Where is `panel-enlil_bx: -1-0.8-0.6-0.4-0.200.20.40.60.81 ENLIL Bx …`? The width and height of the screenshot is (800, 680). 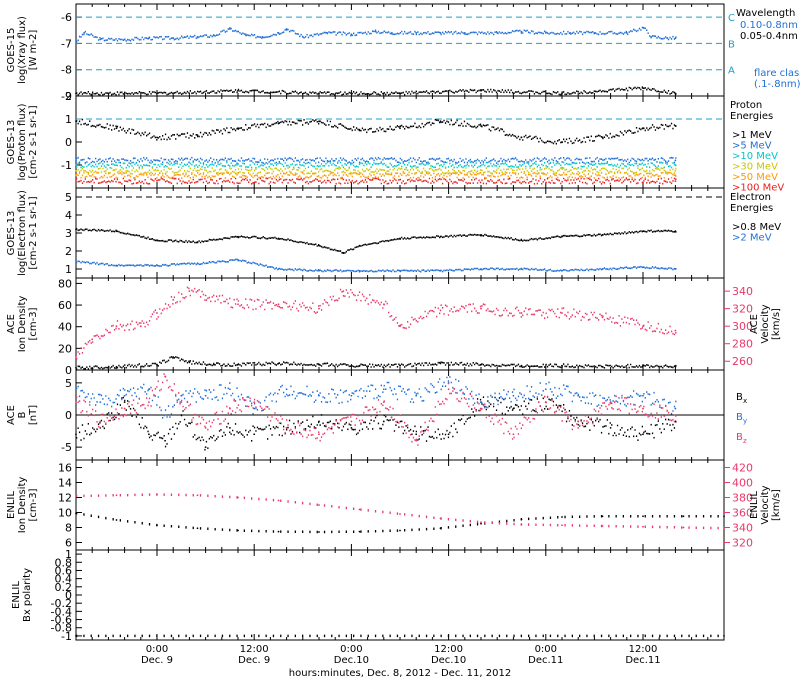
panel-enlil_bx: -1-0.8-0.6-0.4-0.200.20.40.60.81 ENLIL Bx … is located at coordinates (368, 595).